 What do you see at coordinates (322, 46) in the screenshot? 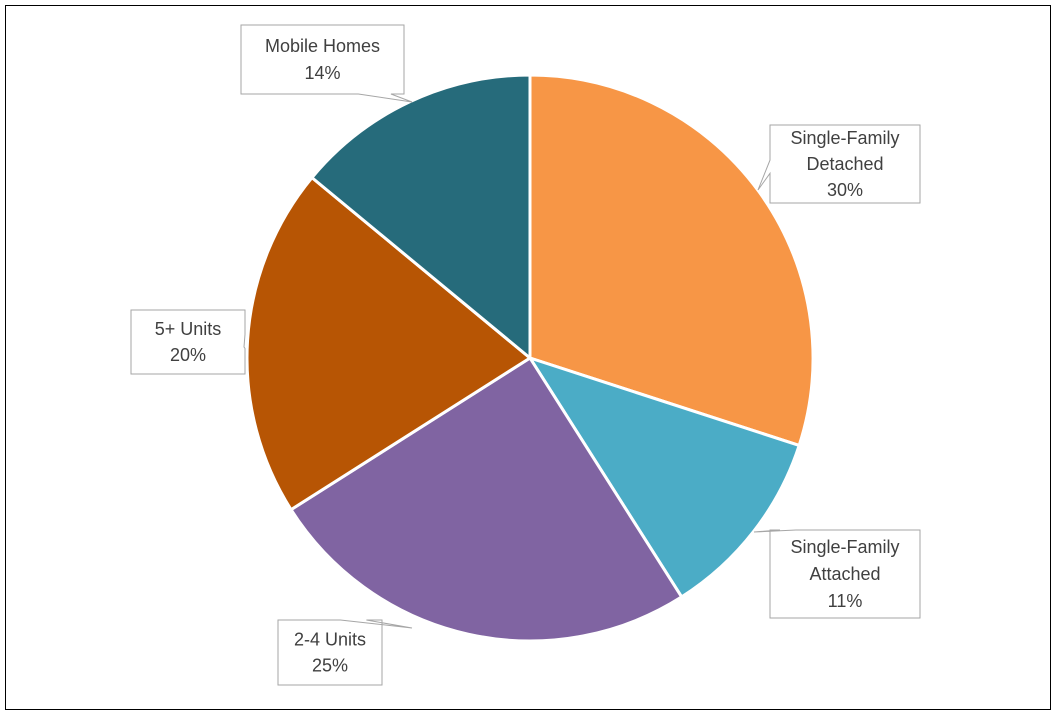
I see `data-label-category: Mobile Homes` at bounding box center [322, 46].